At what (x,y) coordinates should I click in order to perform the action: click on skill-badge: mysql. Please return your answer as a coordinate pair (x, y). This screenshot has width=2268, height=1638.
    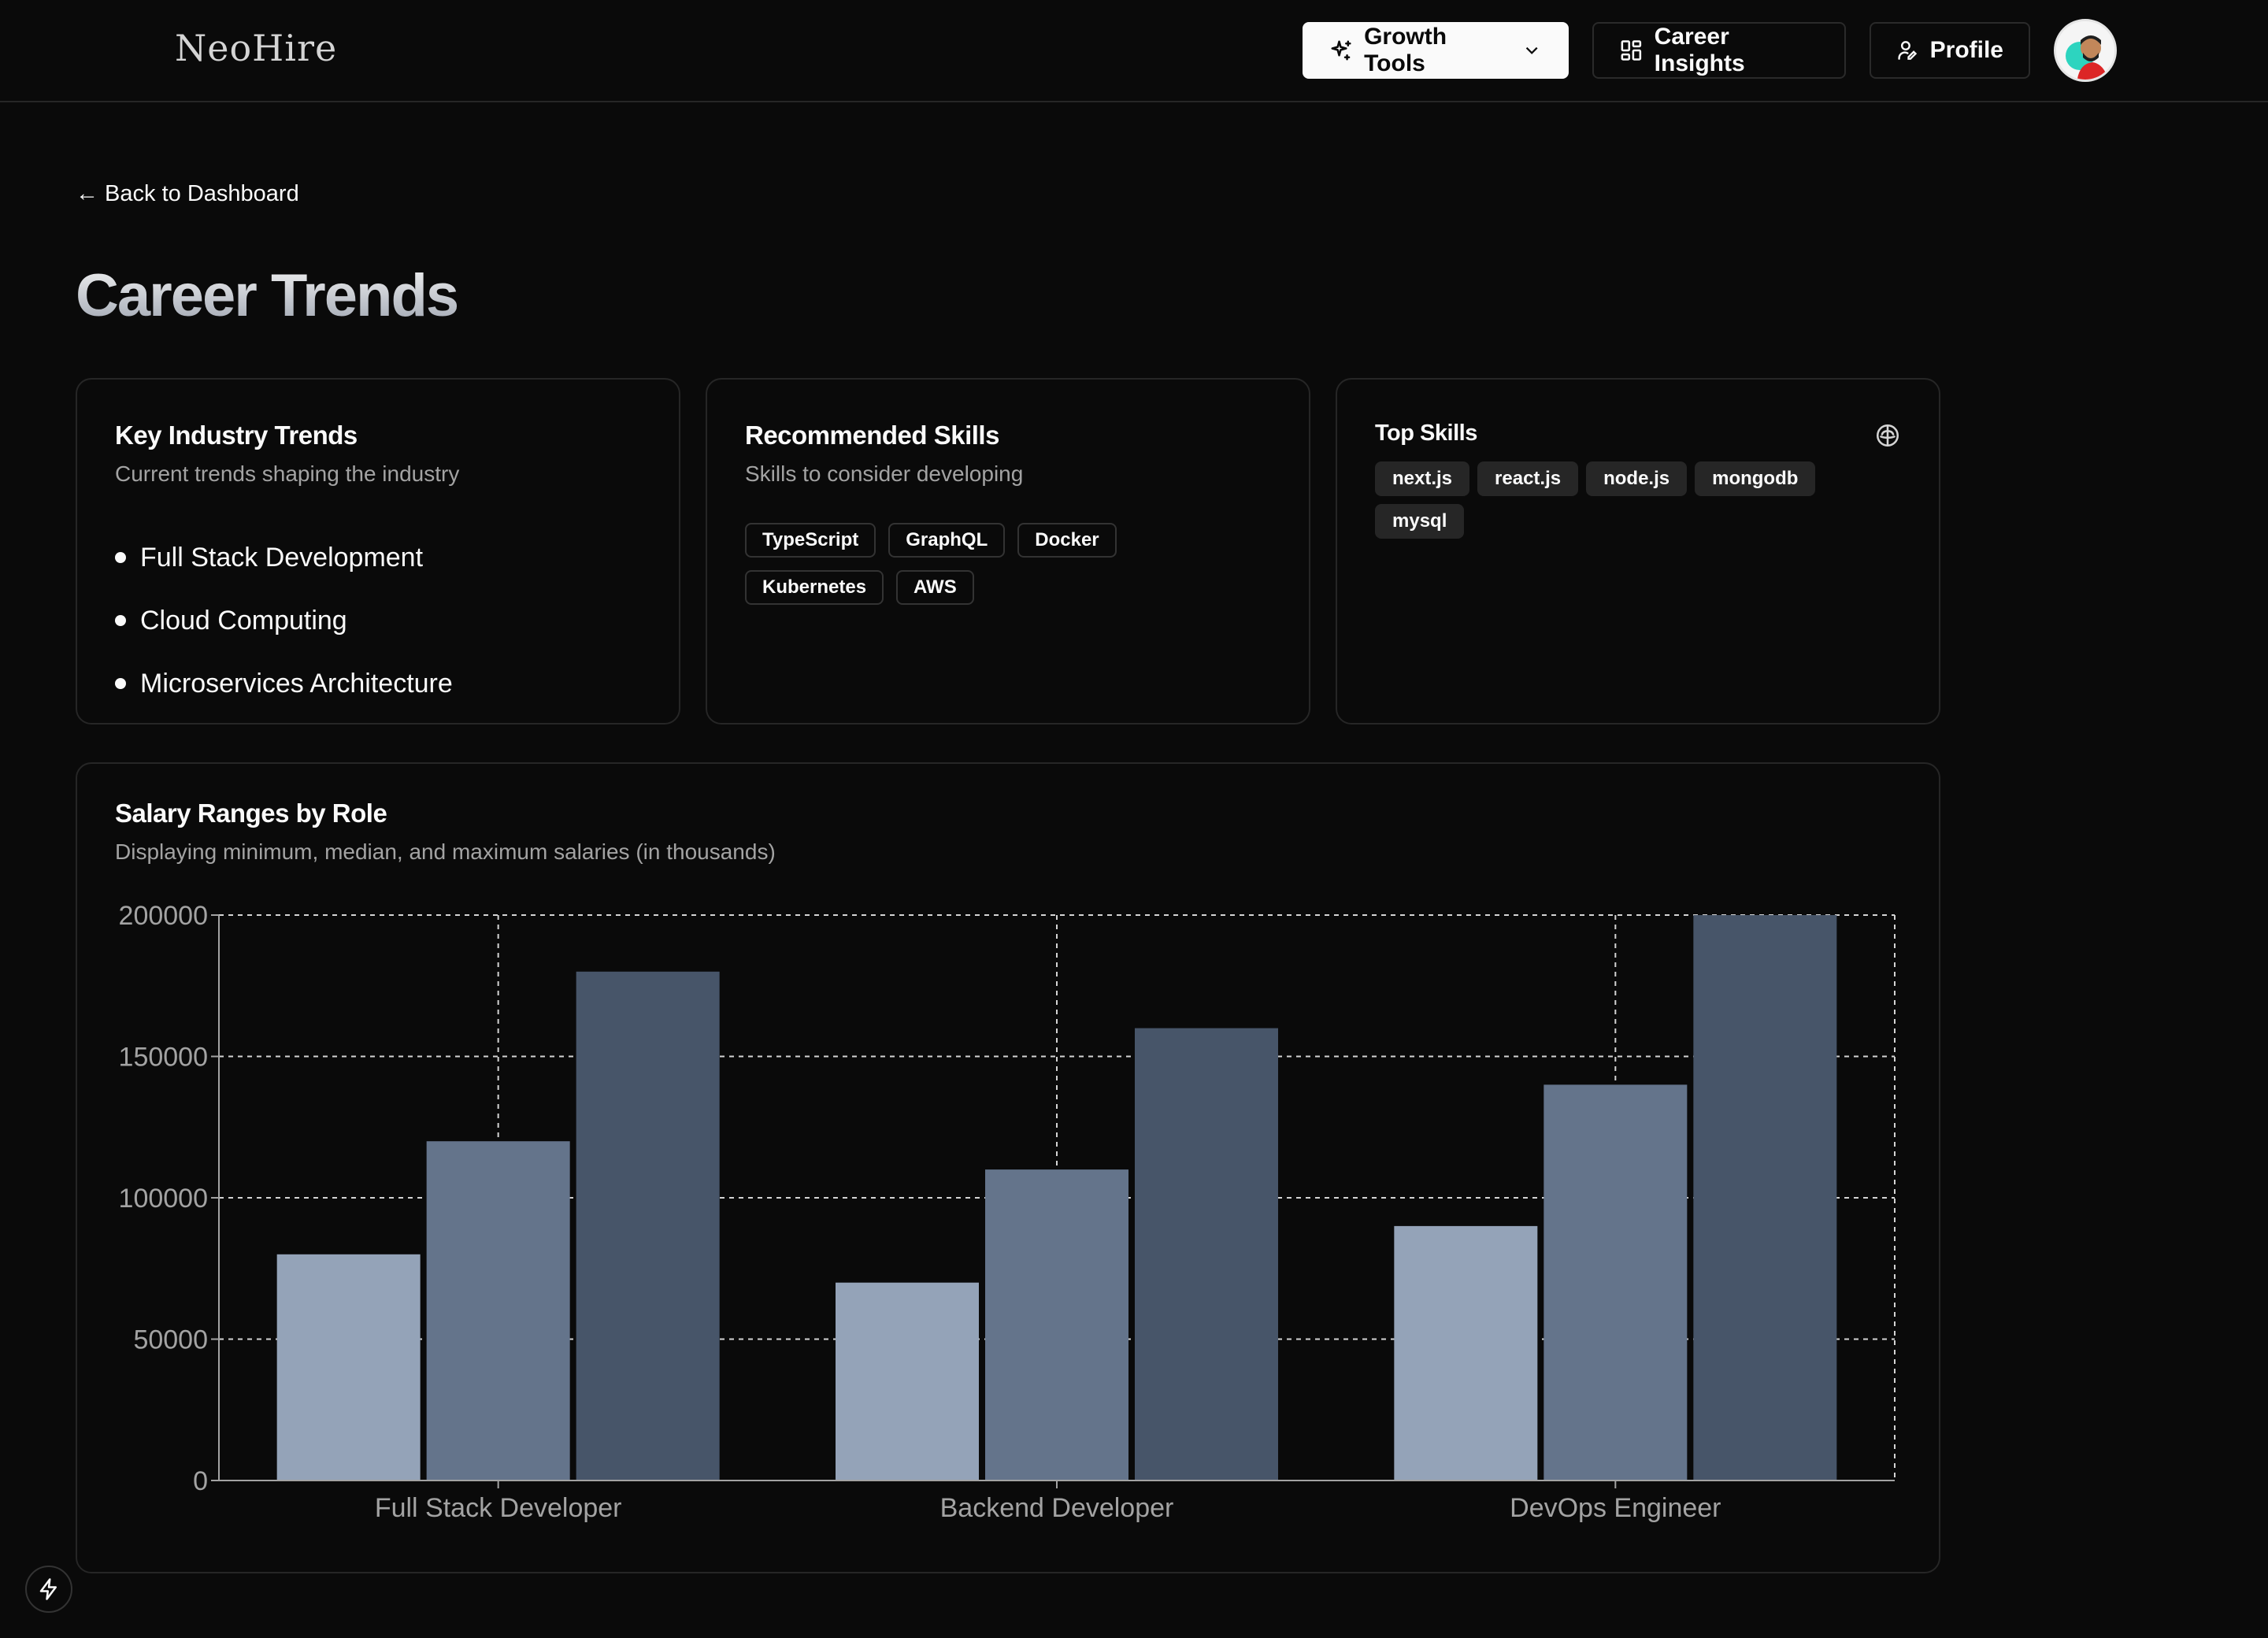
    Looking at the image, I should click on (1420, 521).